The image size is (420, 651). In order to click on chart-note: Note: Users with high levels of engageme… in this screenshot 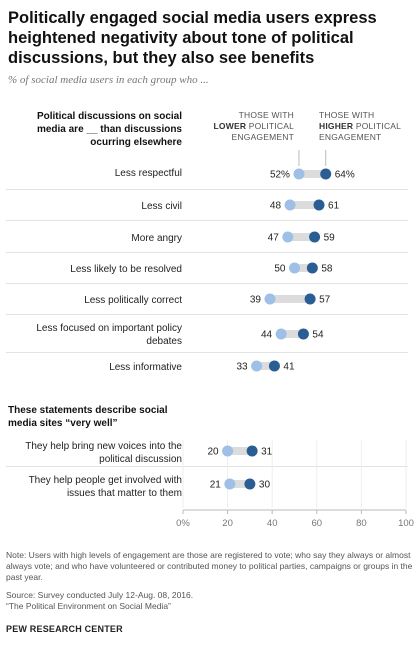, I will do `click(209, 566)`.